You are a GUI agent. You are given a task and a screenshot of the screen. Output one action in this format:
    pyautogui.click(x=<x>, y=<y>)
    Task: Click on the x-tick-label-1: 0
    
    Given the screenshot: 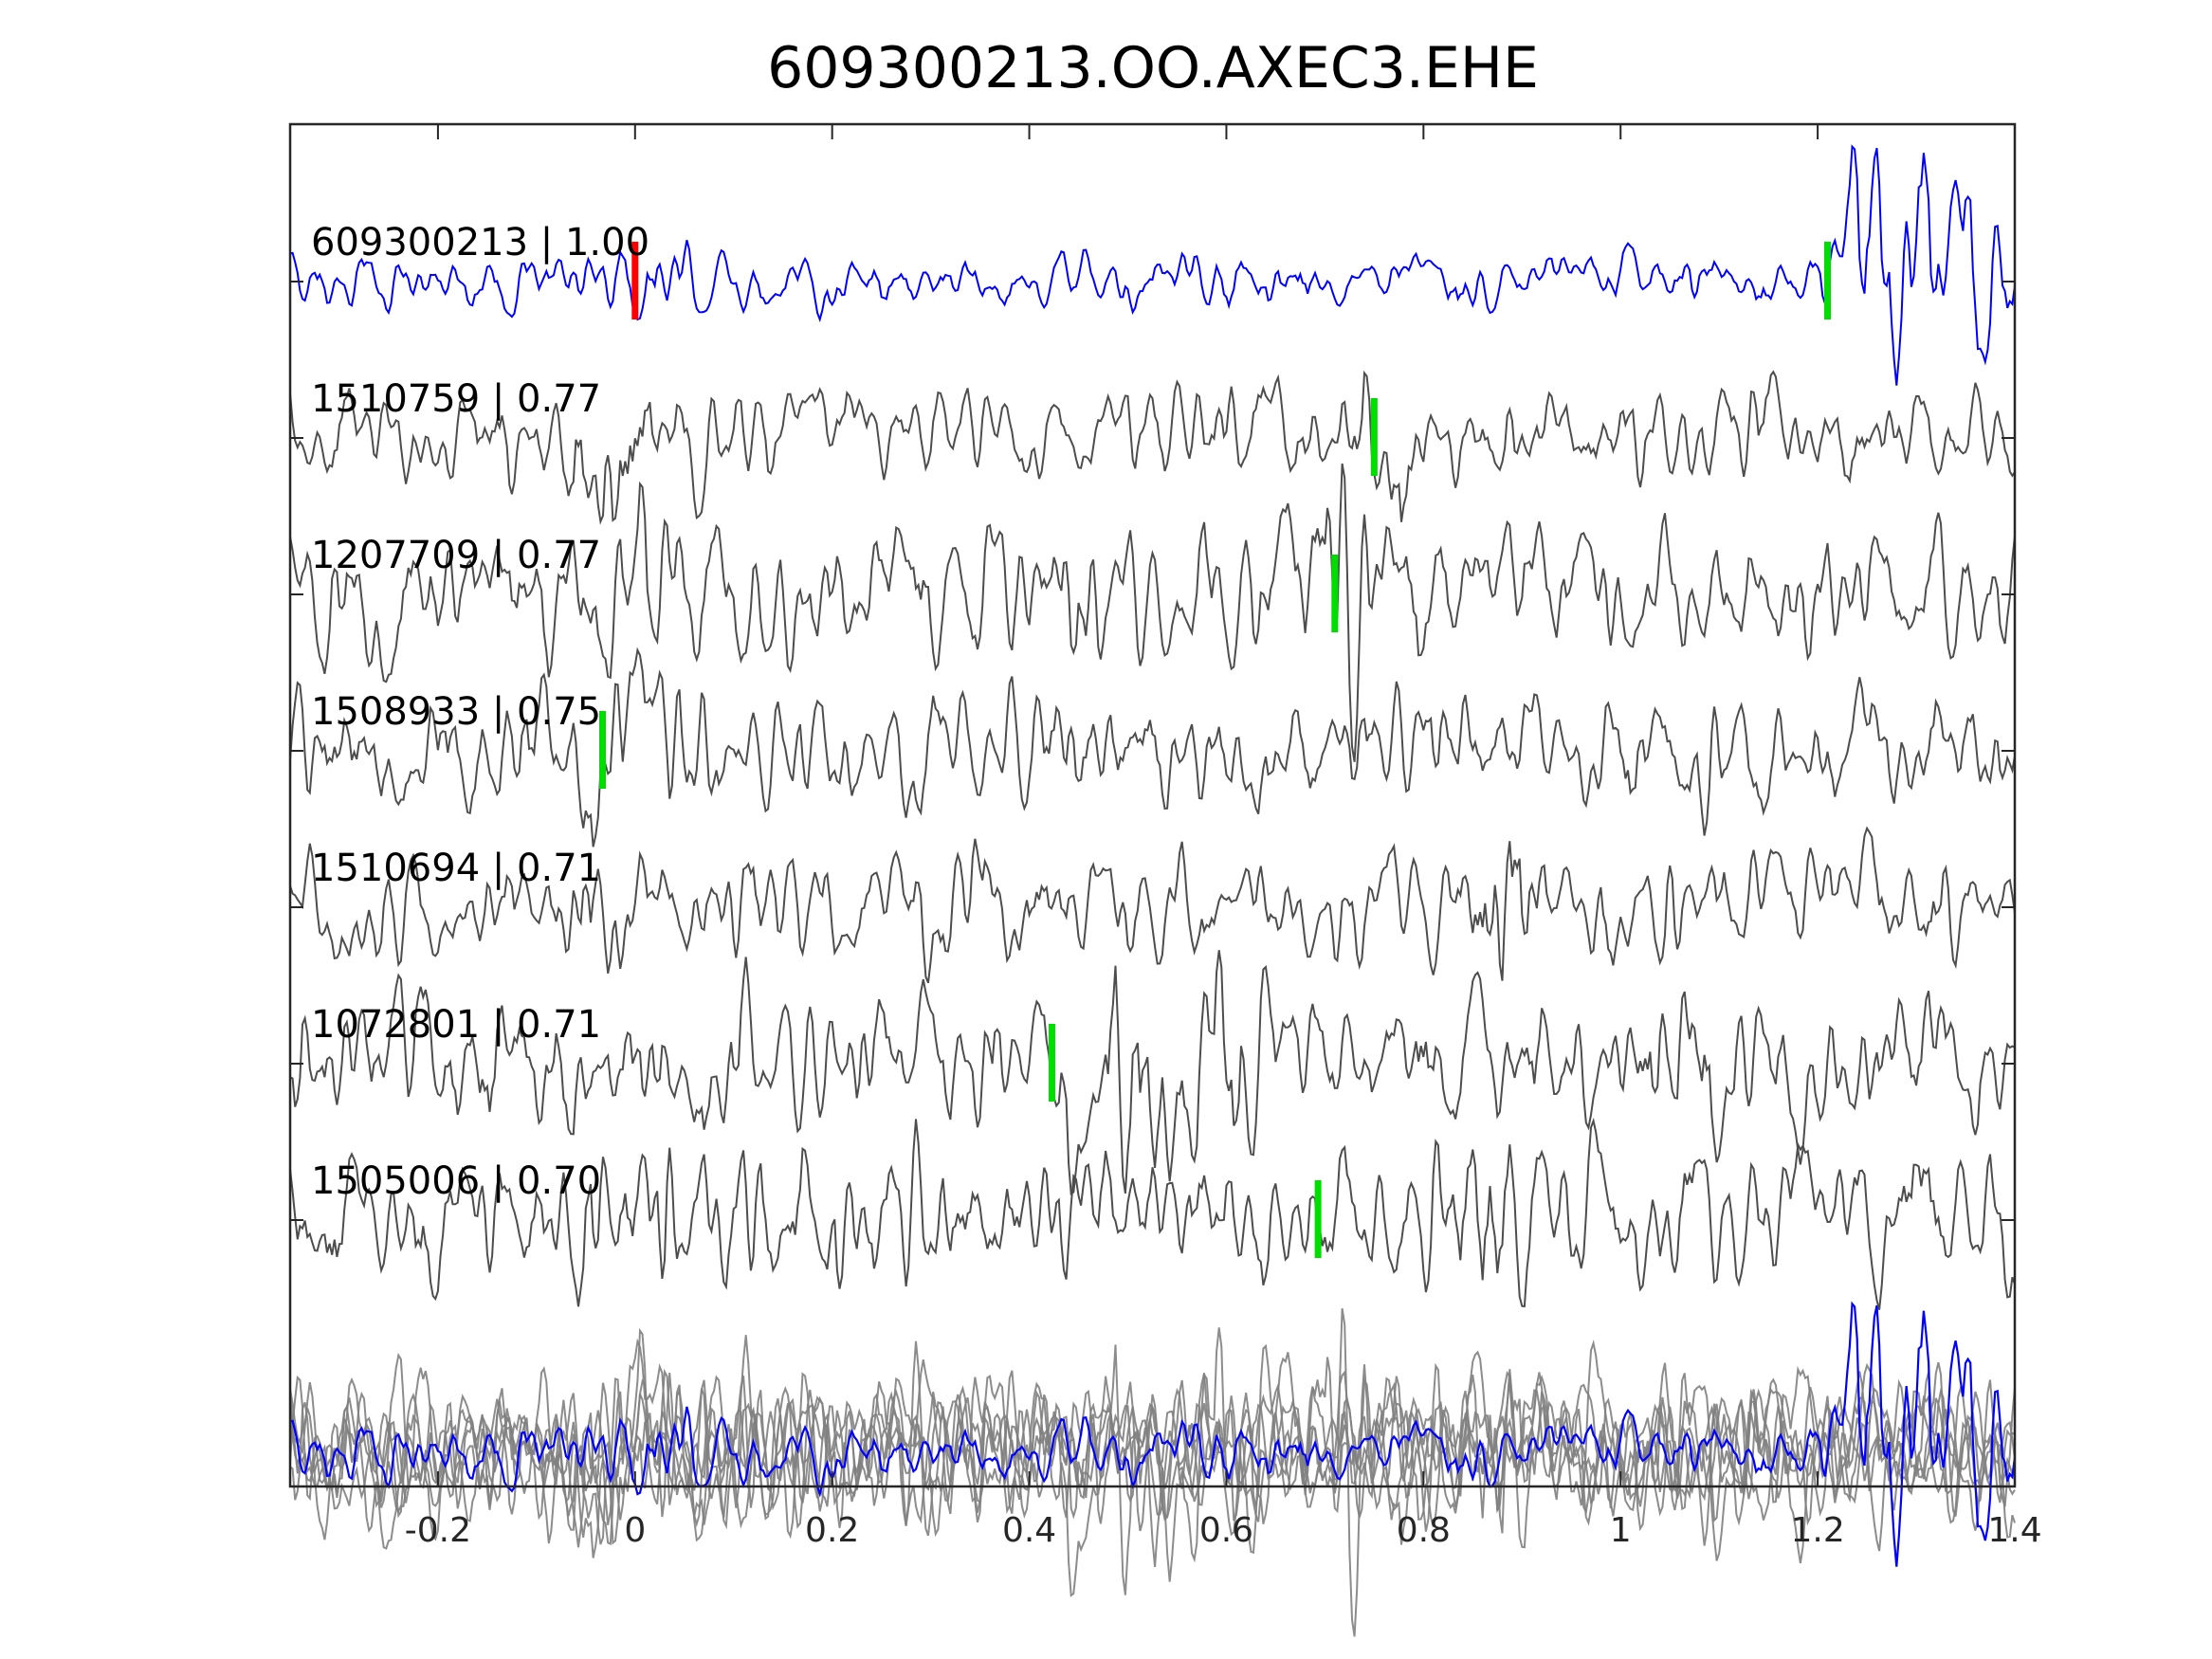 What is the action you would take?
    pyautogui.click(x=635, y=1530)
    